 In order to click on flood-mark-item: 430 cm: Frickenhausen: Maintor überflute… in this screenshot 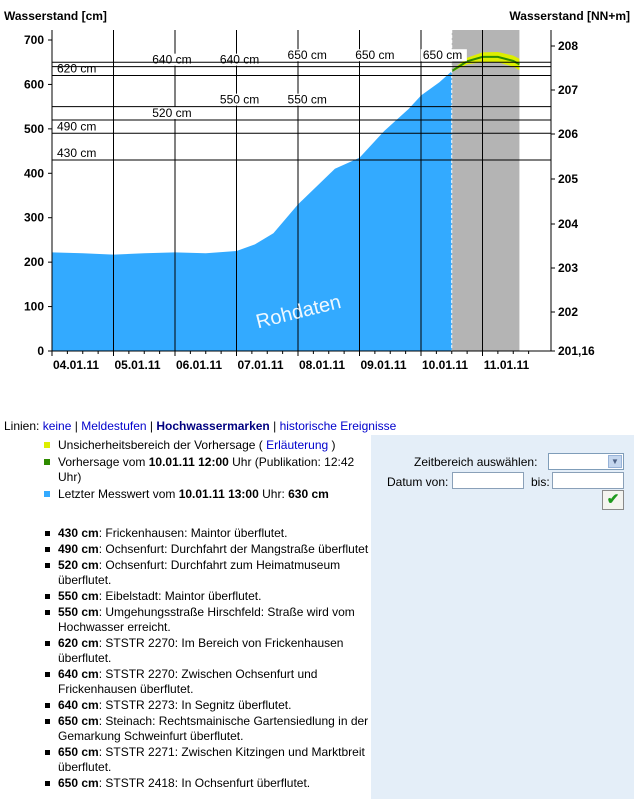, I will do `click(206, 533)`.